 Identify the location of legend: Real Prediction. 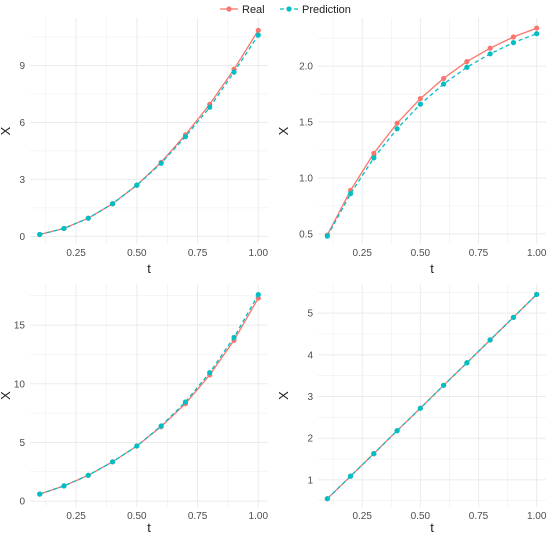
(285, 10).